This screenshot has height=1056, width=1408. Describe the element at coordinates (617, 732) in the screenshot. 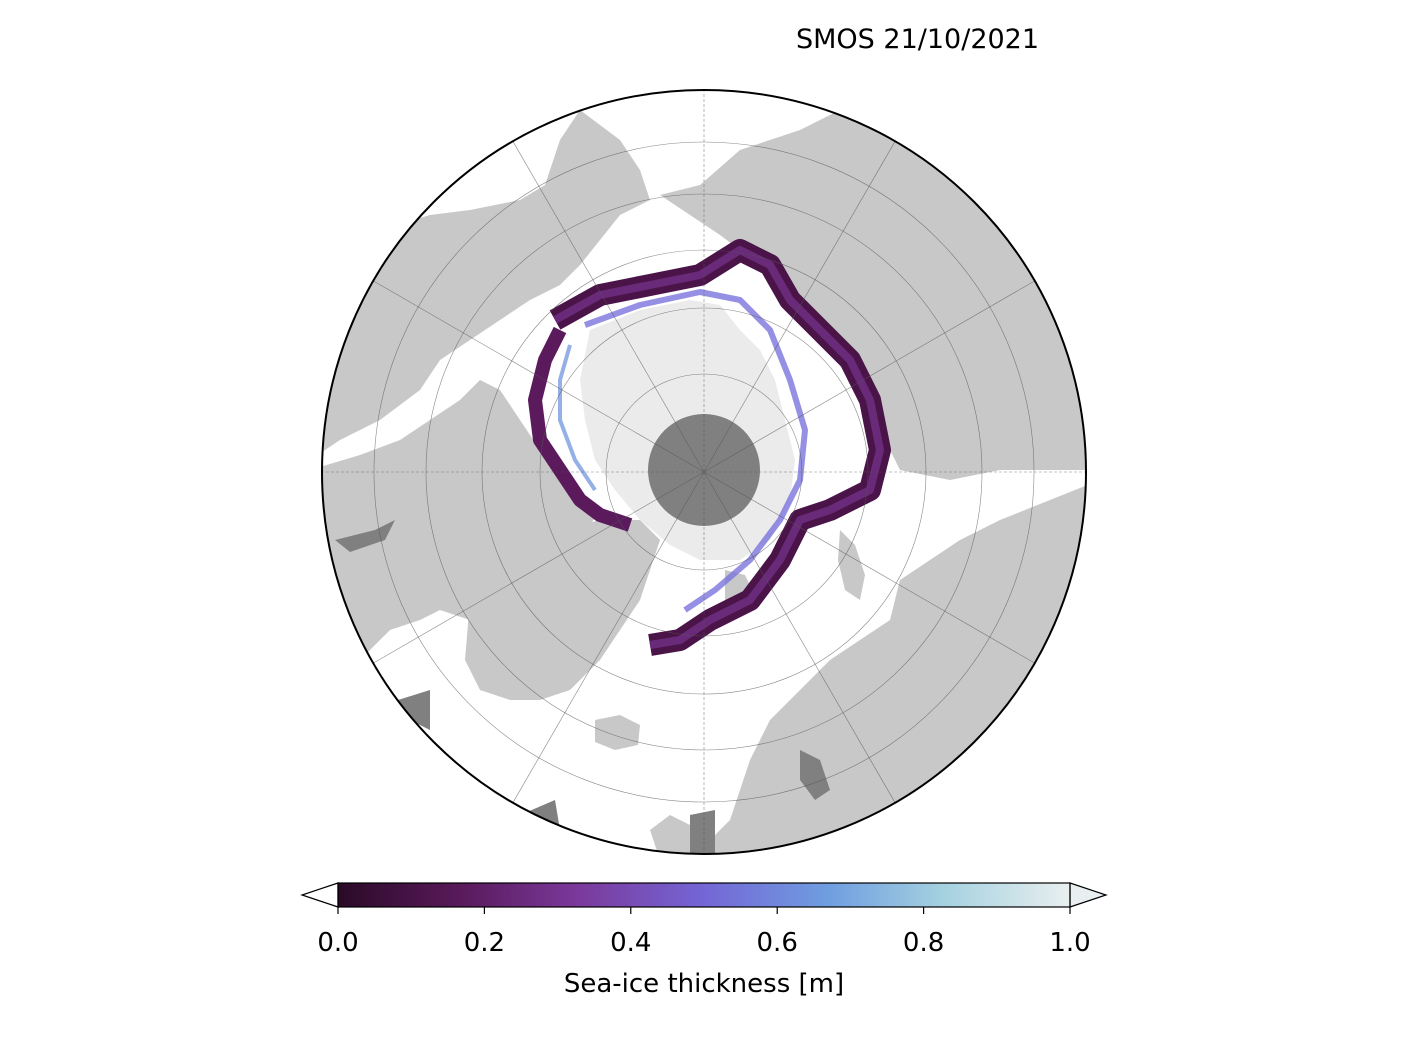

I see `land-iceland` at that location.